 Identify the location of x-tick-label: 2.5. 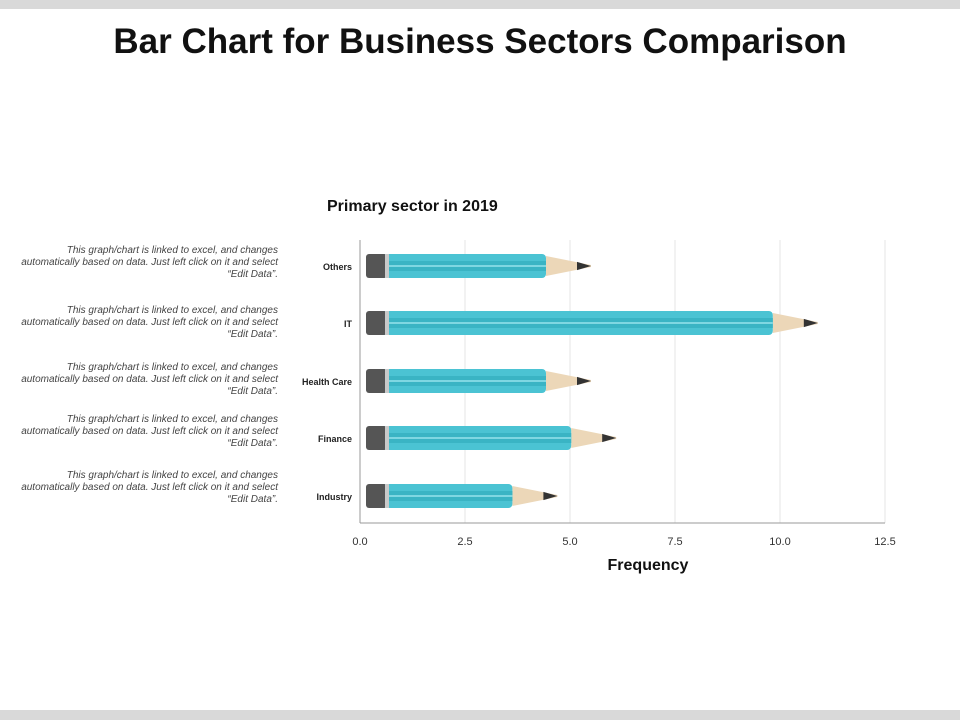
(464, 542).